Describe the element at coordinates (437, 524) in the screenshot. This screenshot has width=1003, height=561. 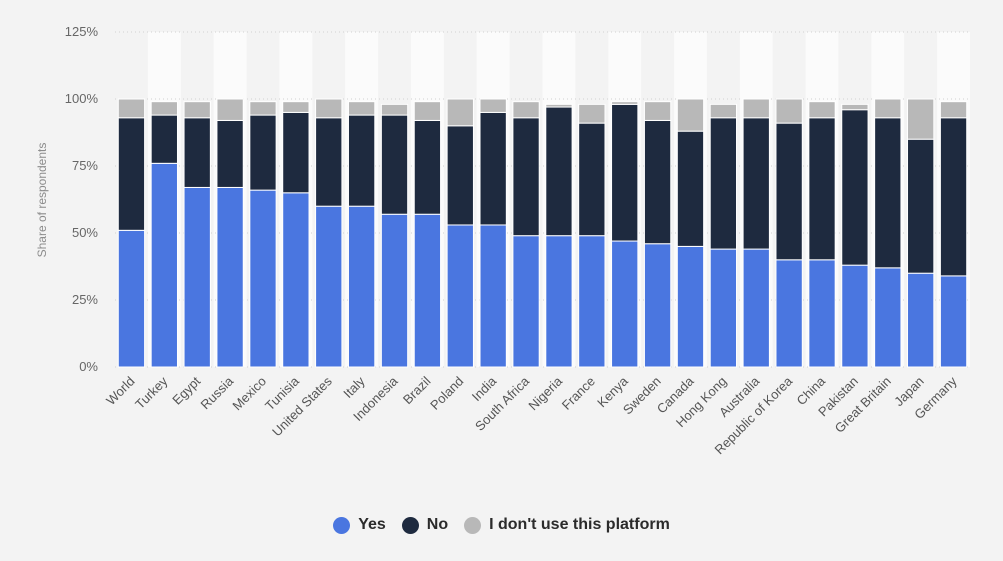
I see `legend-label-no: No` at that location.